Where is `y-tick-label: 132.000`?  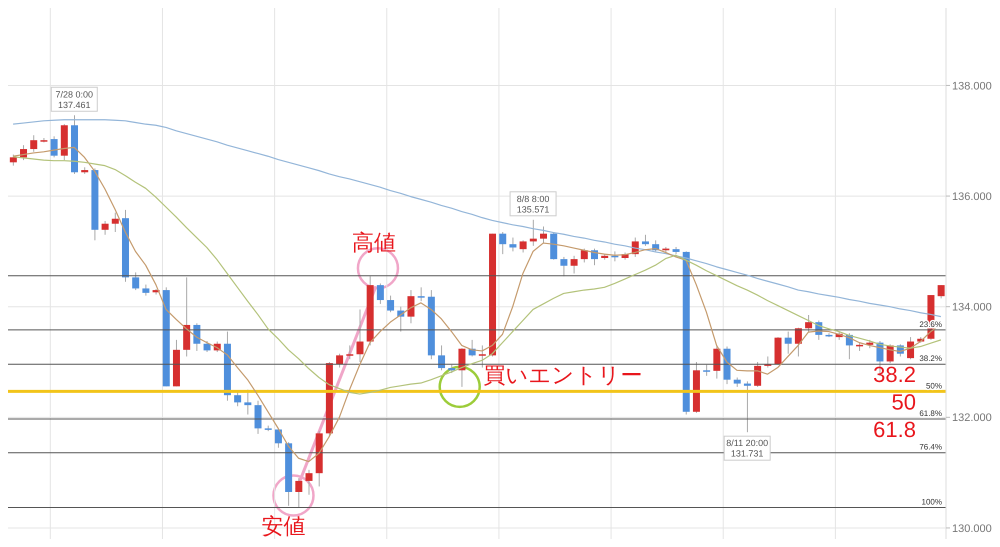
y-tick-label: 132.000 is located at coordinates (972, 418).